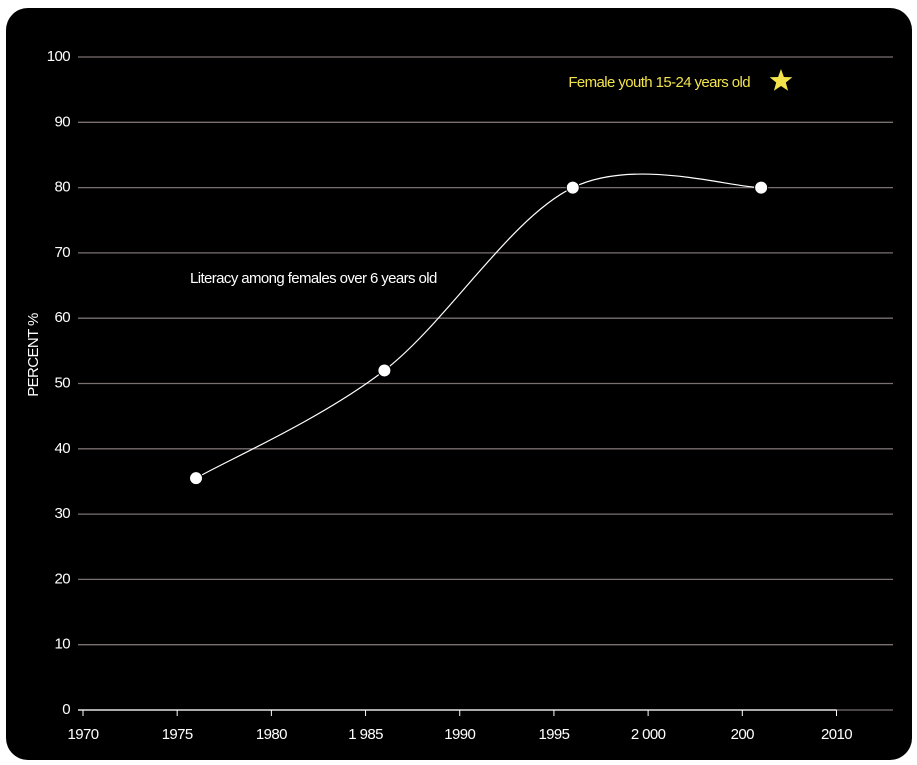  What do you see at coordinates (63, 121) in the screenshot?
I see `y-tick-label: 90` at bounding box center [63, 121].